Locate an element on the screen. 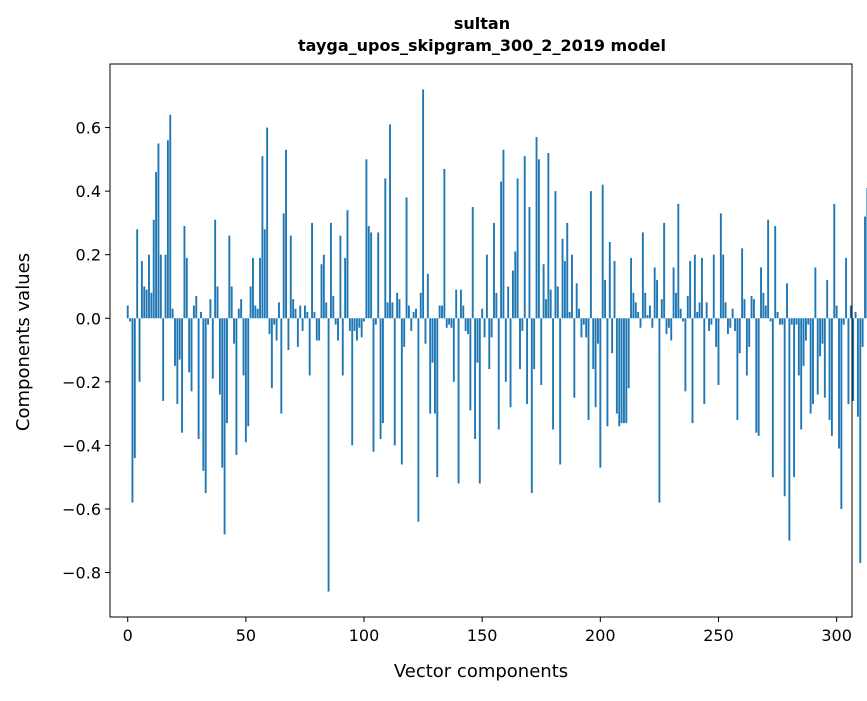 This screenshot has width=867, height=701. y-tick-label: −0.6 is located at coordinates (81, 509).